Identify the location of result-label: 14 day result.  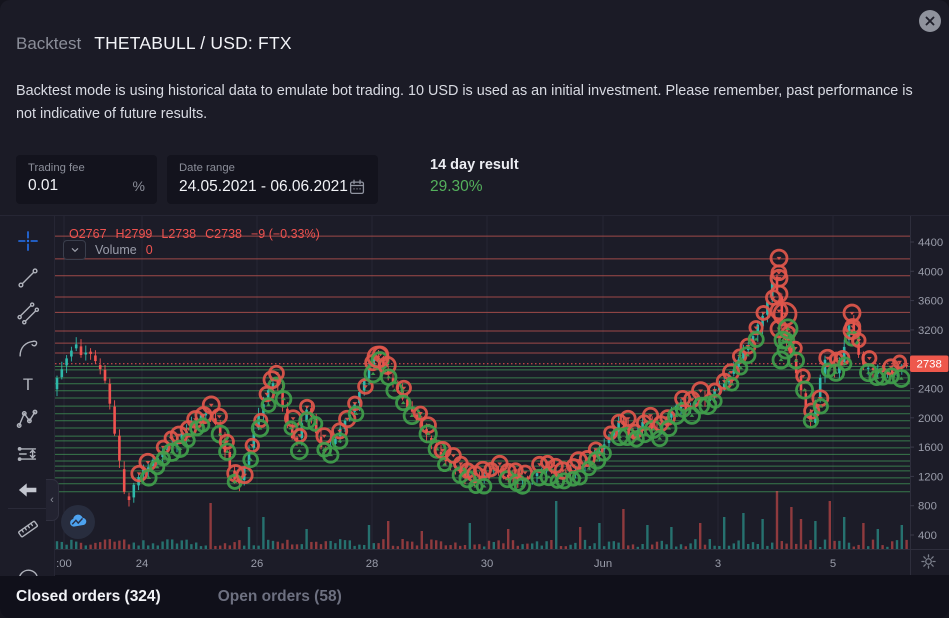
(474, 165).